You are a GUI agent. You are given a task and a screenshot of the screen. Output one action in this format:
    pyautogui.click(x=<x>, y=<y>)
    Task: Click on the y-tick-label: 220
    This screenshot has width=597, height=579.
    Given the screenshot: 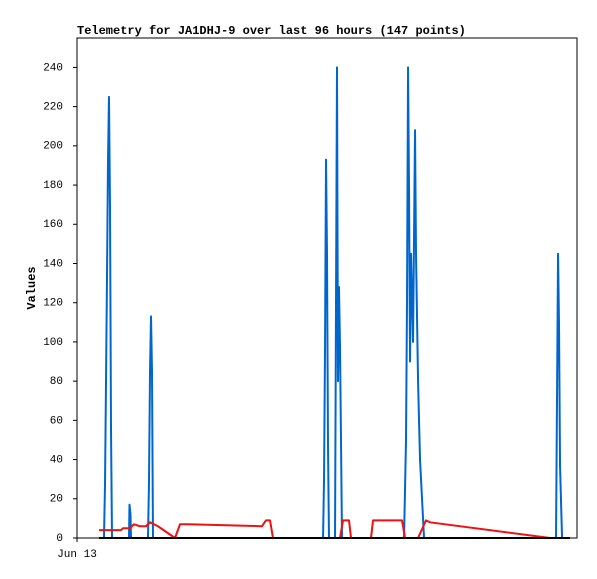 What is the action you would take?
    pyautogui.click(x=53, y=108)
    